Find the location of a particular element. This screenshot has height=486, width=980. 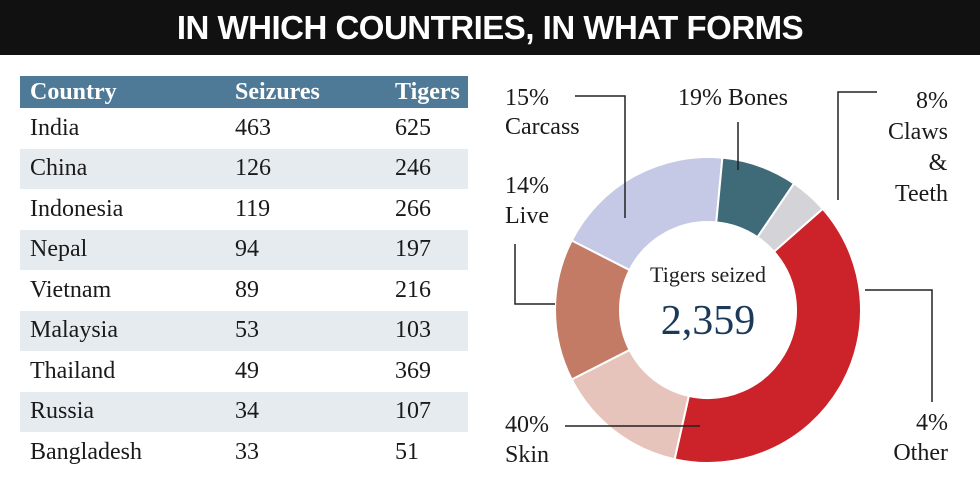

tigers-cell: 51 is located at coordinates (407, 451).